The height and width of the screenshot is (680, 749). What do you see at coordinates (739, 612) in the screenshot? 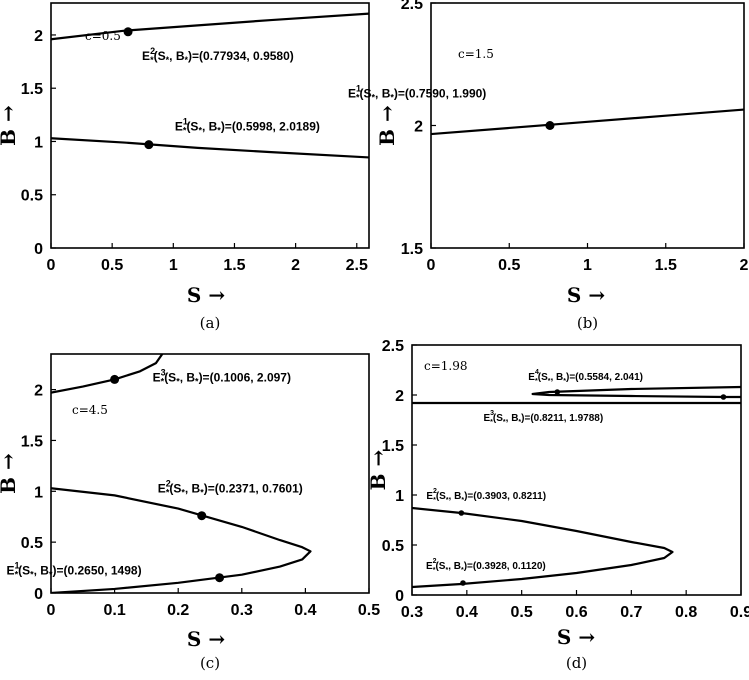
I see `x-tick-label: 0.9` at bounding box center [739, 612].